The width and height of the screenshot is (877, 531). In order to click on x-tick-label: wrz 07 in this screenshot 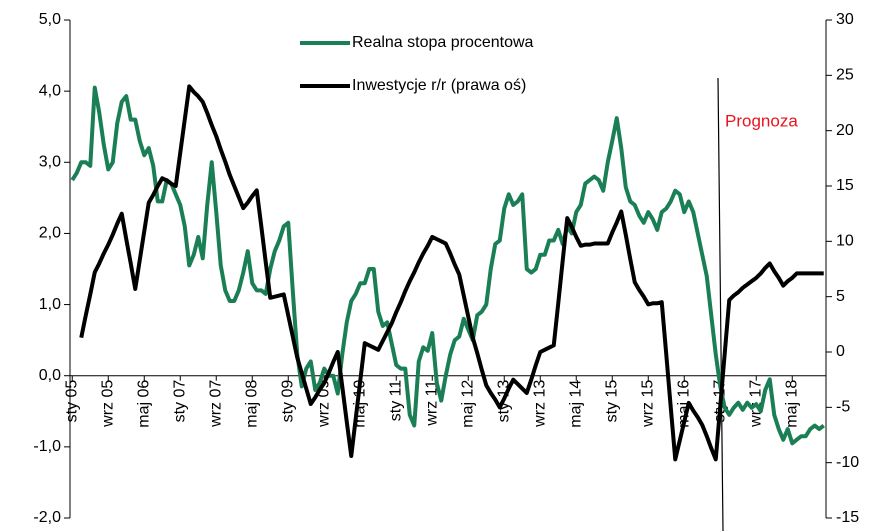, I will do `click(215, 404)`.